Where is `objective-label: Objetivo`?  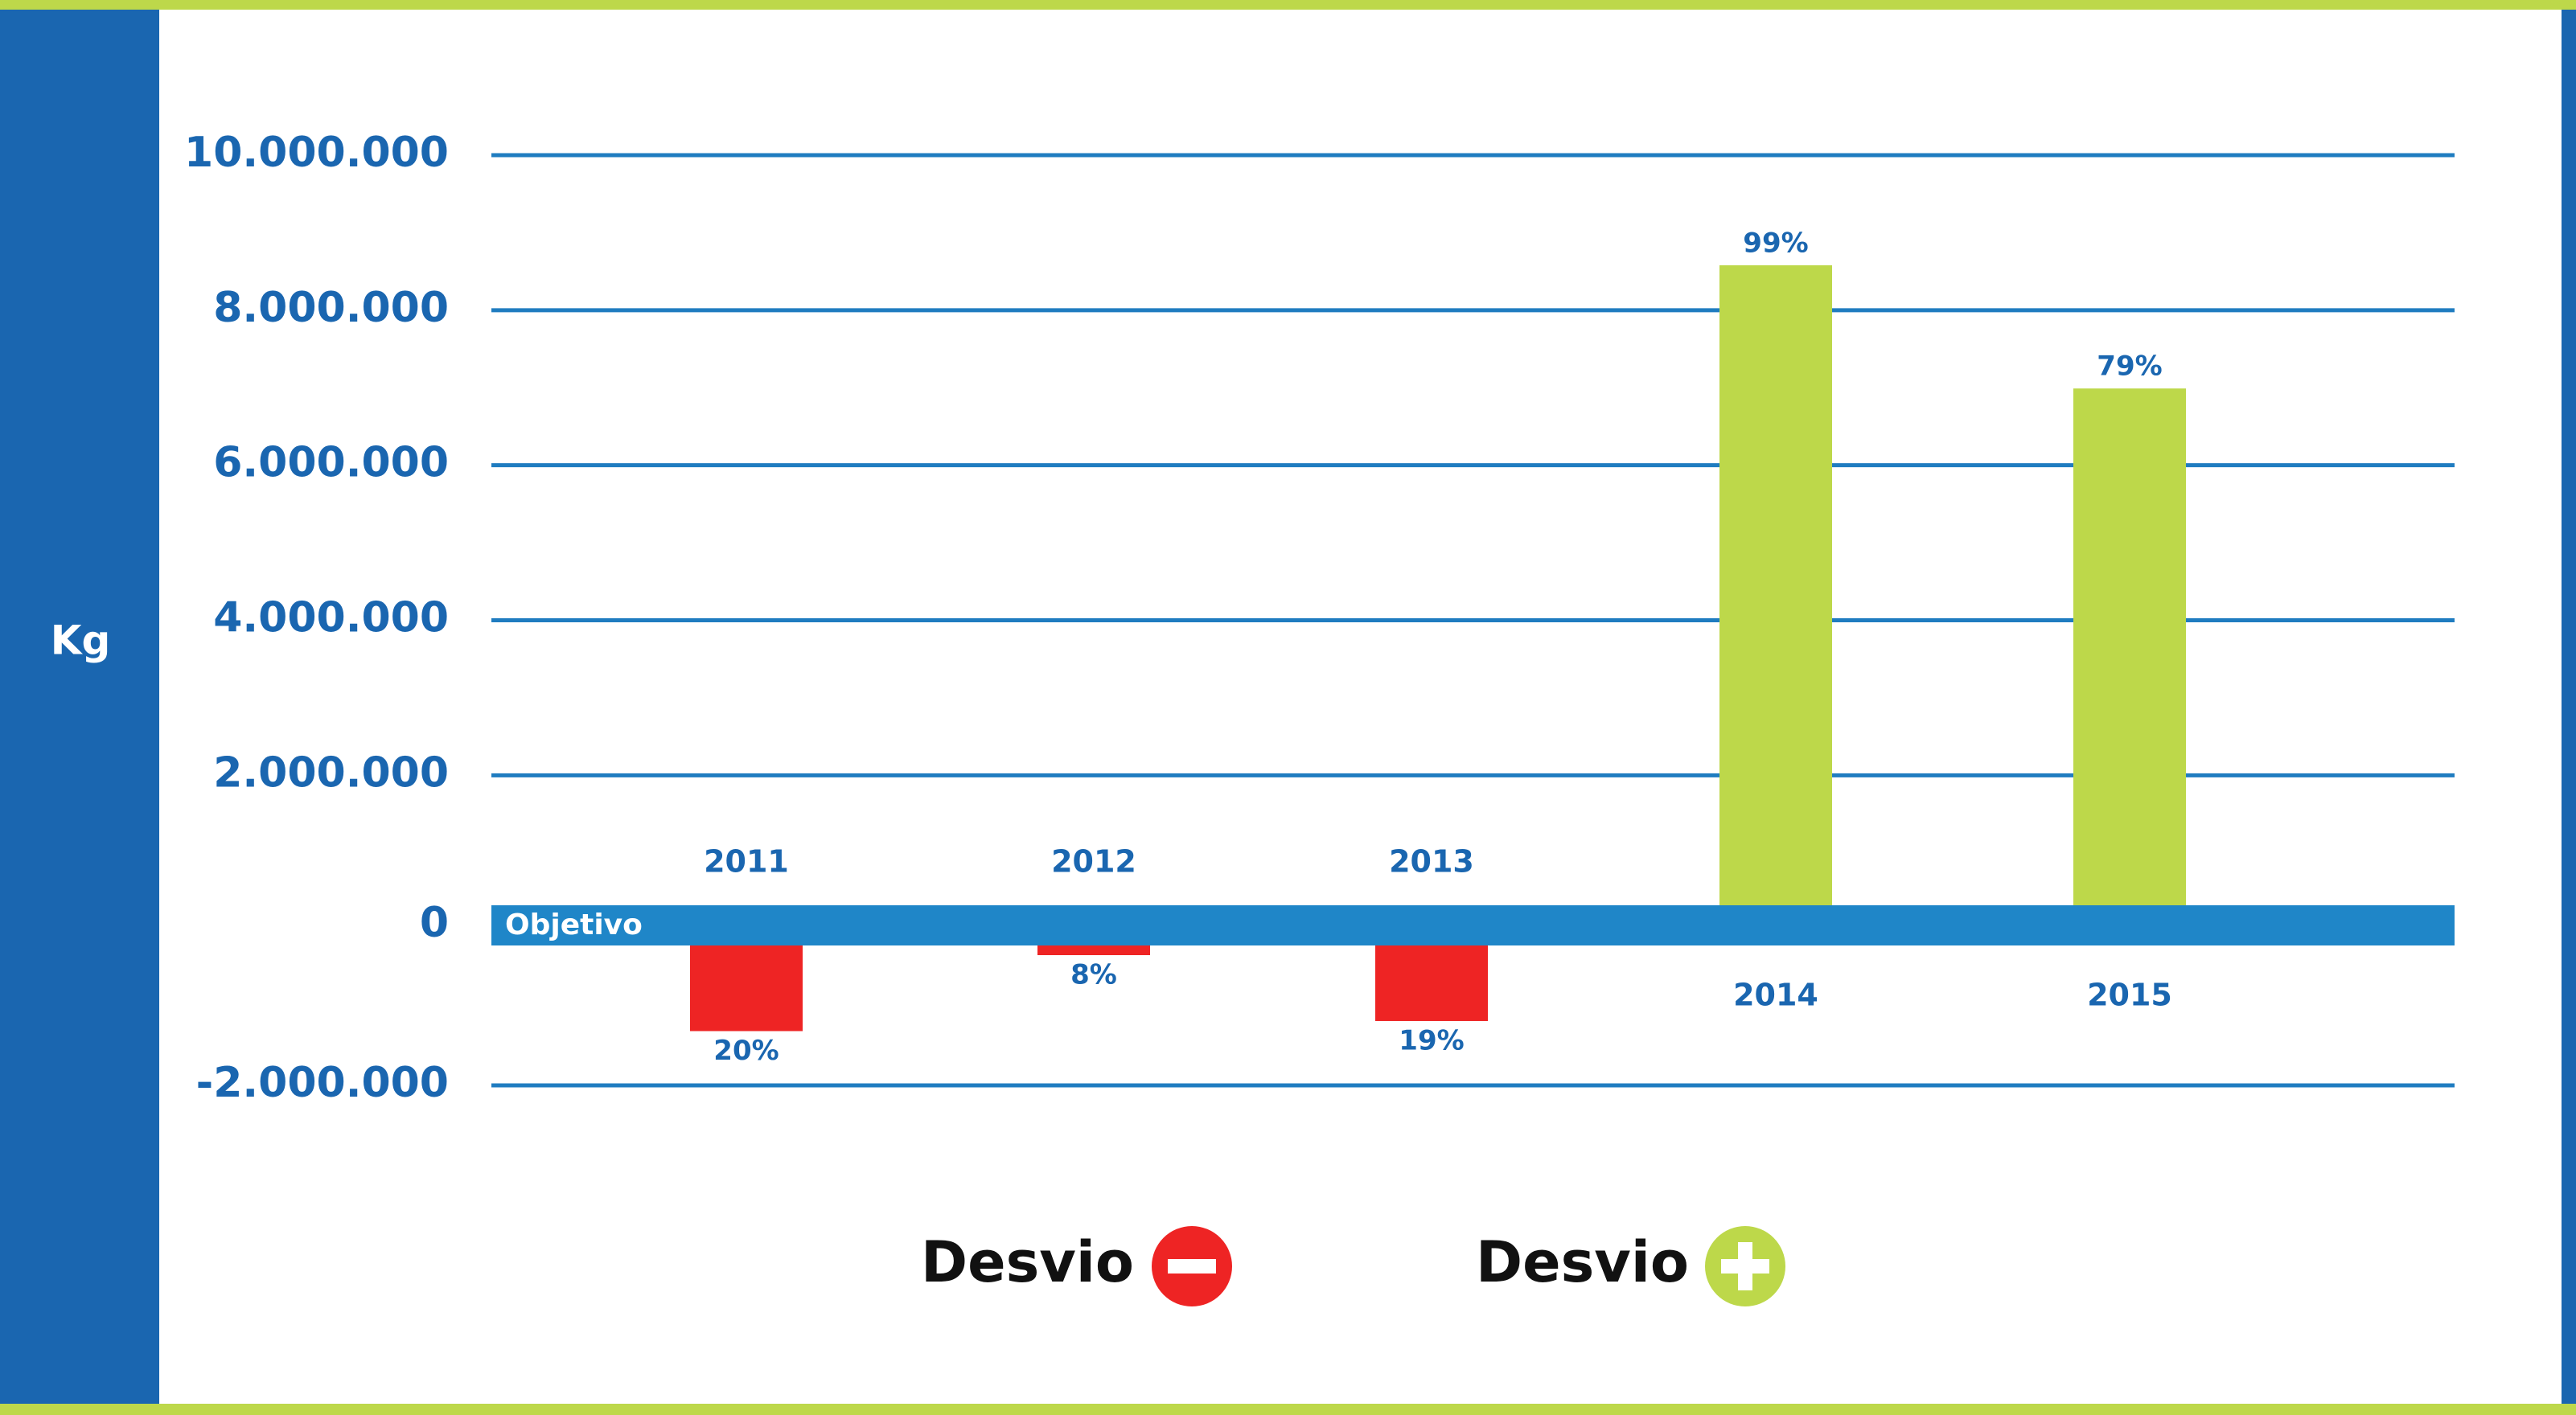
objective-label: Objetivo is located at coordinates (574, 924).